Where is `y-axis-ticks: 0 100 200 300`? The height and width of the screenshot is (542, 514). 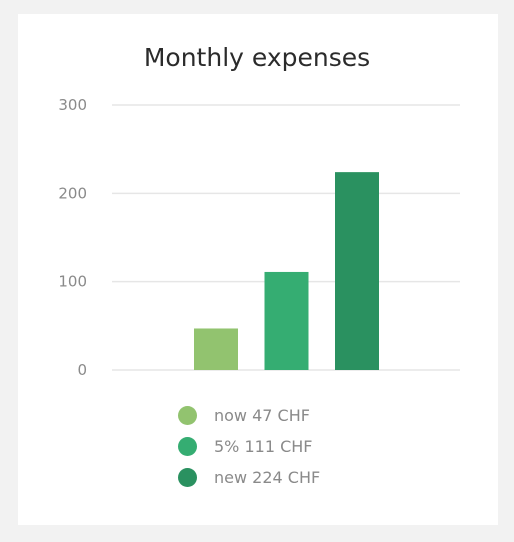
y-axis-ticks: 0 100 200 300 is located at coordinates (72, 237).